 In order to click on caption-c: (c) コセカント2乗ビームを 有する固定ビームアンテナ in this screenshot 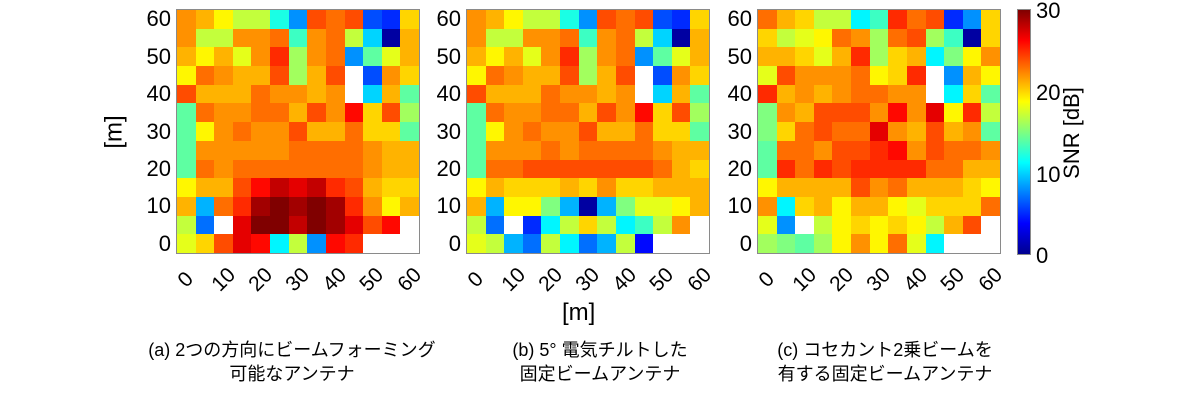, I will do `click(885, 362)`.